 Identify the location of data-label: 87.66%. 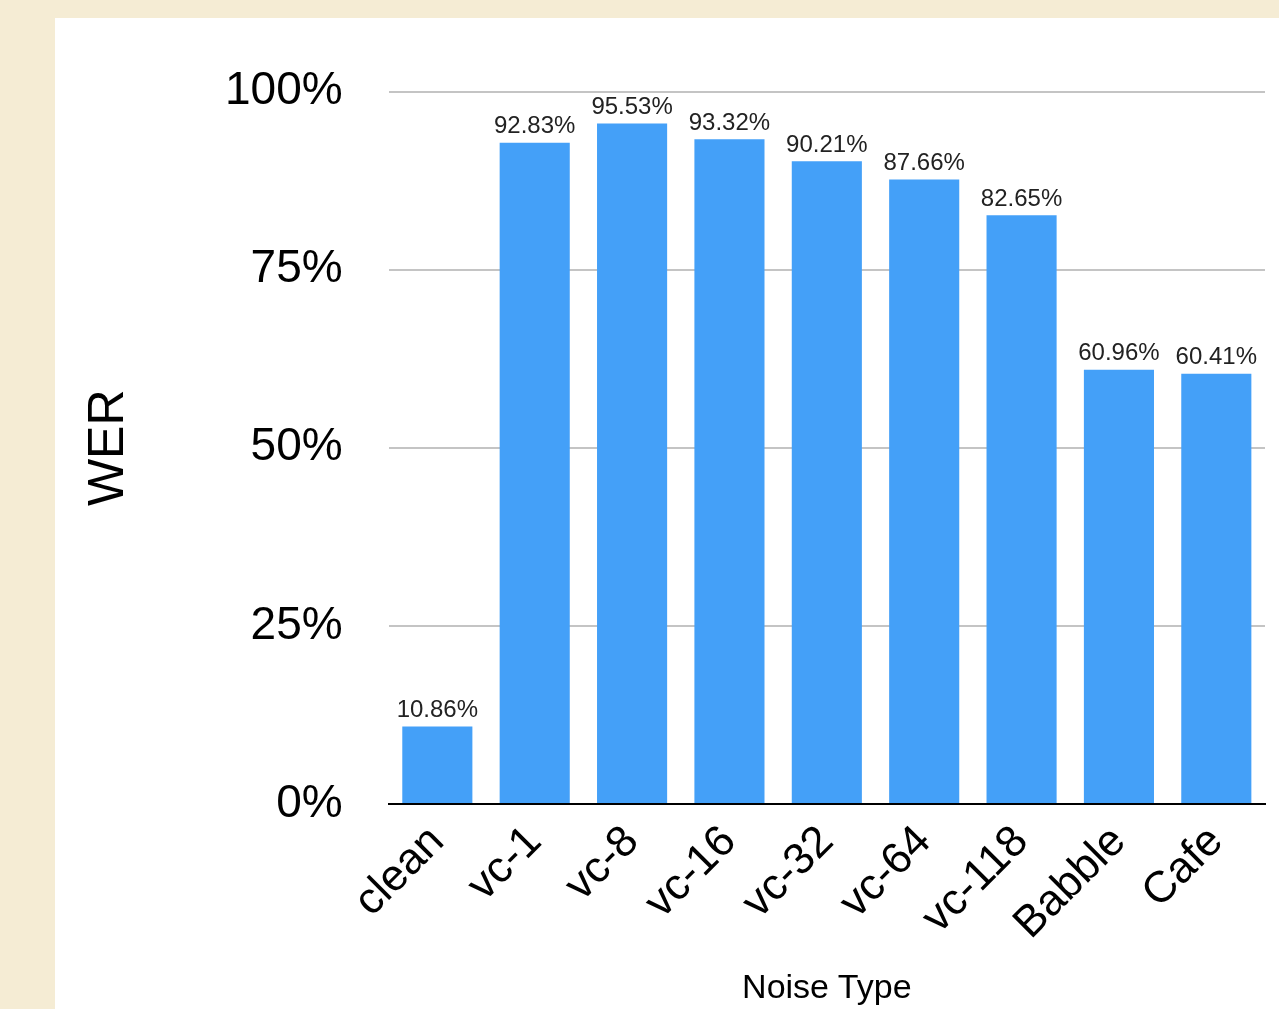
(924, 162).